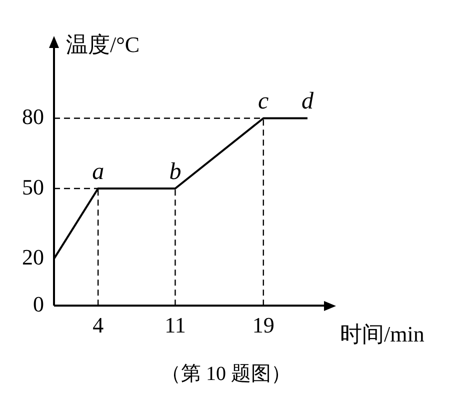 This screenshot has height=409, width=452. I want to click on y-tick-label: 80, so click(33, 117).